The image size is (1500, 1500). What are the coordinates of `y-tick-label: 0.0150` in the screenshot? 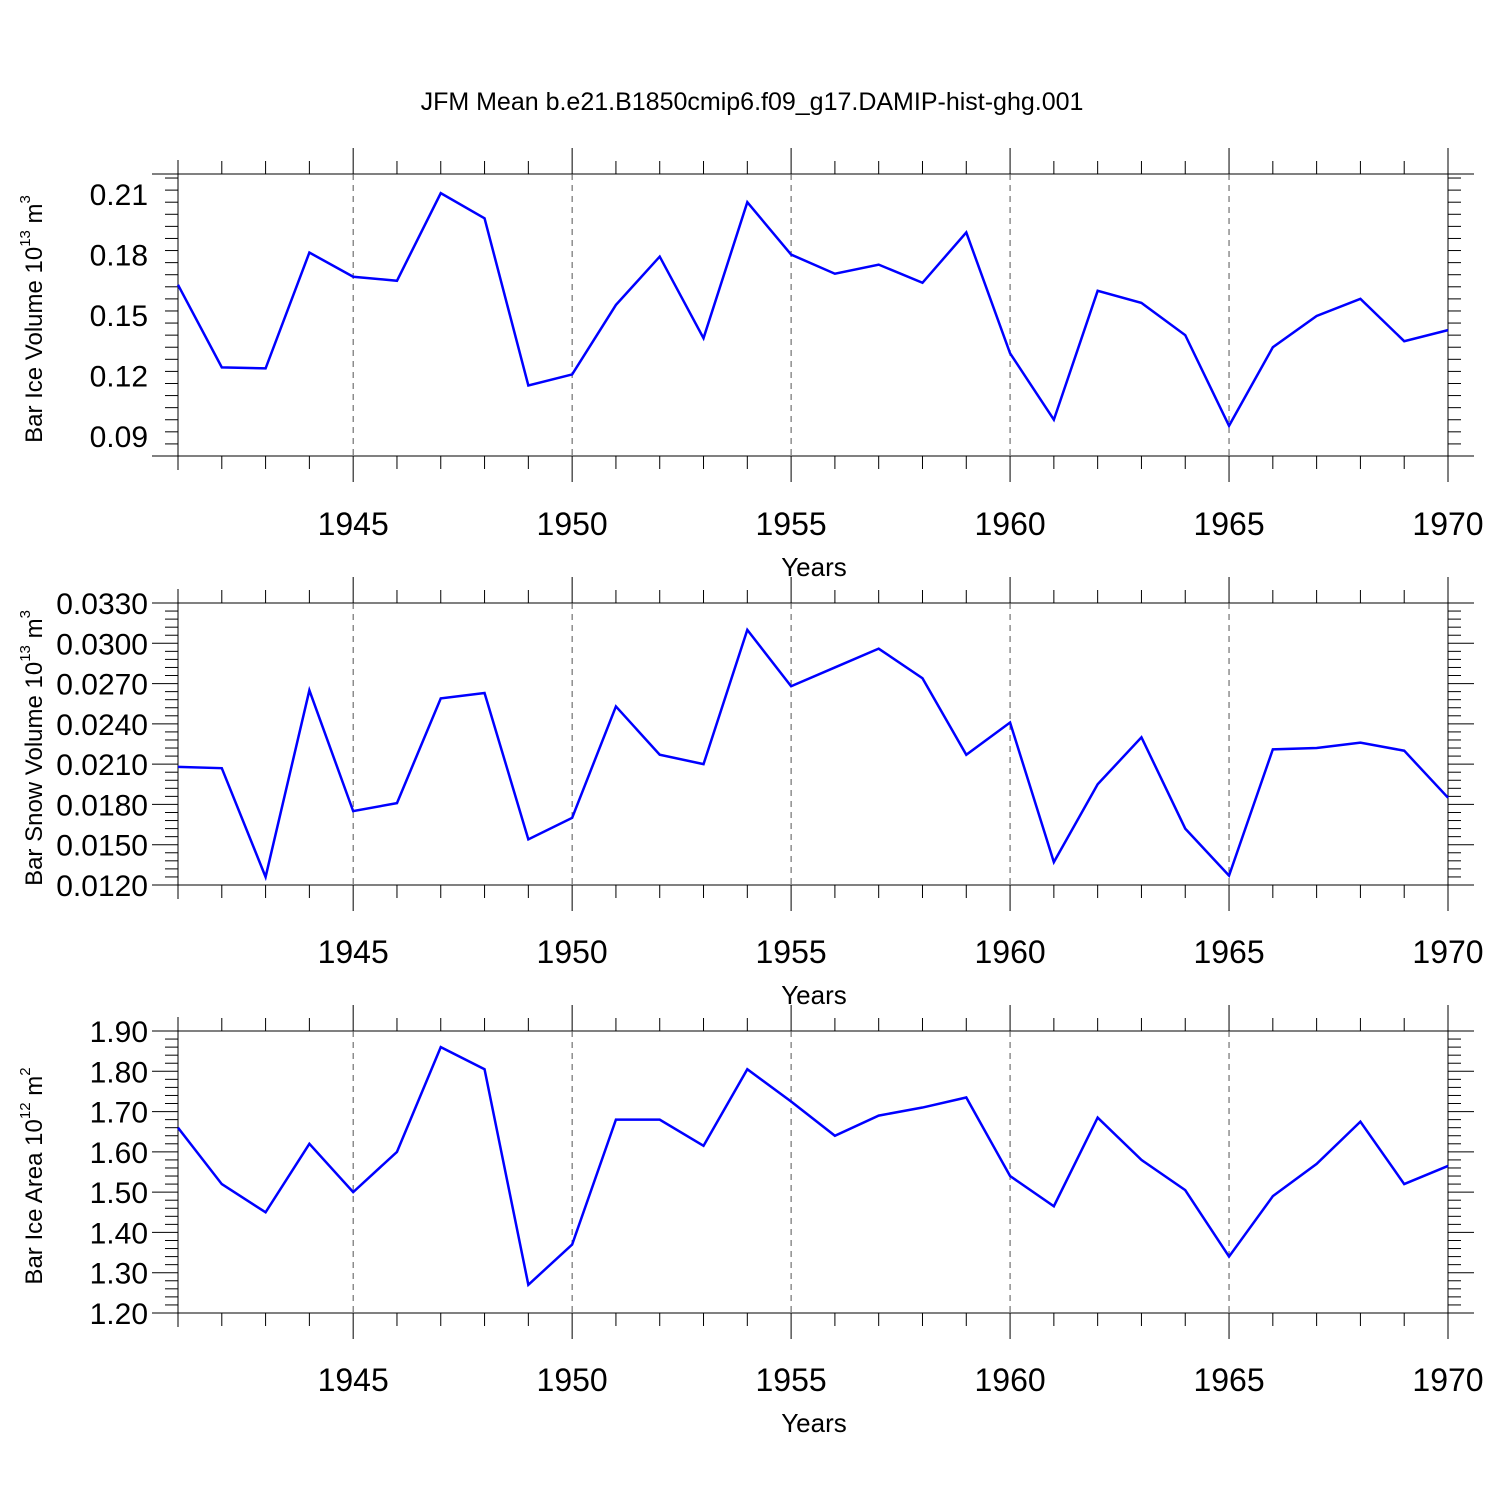 It's located at (102, 846).